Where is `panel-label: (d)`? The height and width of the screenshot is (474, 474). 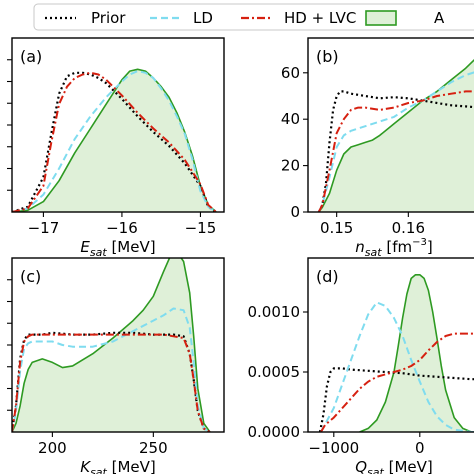 panel-label: (d) is located at coordinates (327, 276).